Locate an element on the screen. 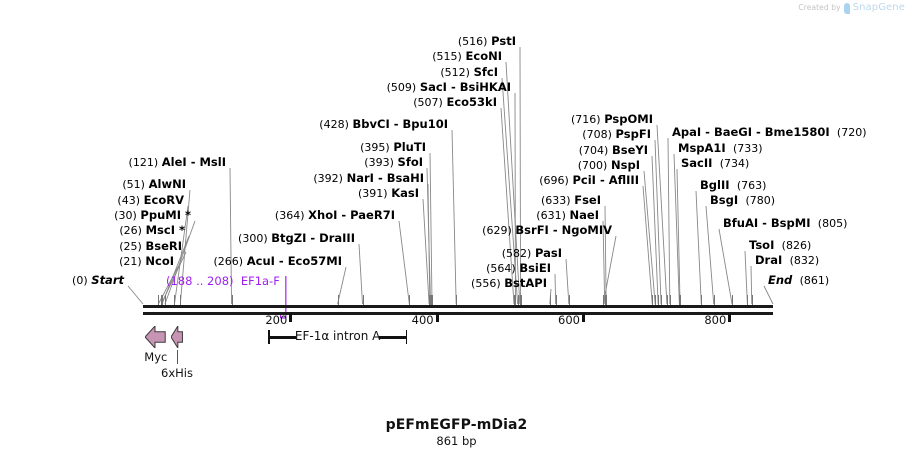  end-label-position: (861) is located at coordinates (814, 280).